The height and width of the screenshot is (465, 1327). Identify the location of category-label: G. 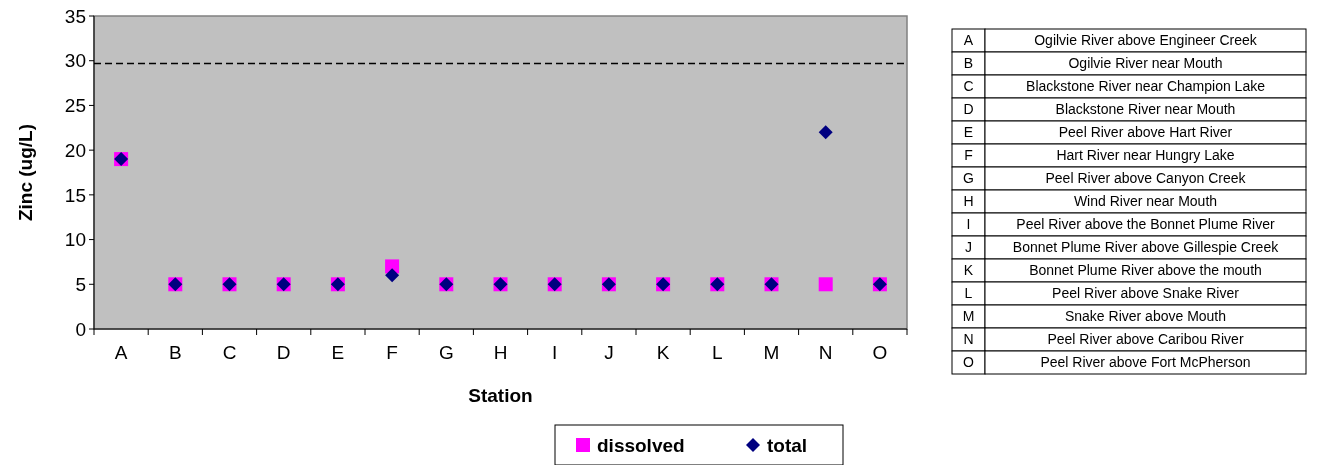
(968, 178).